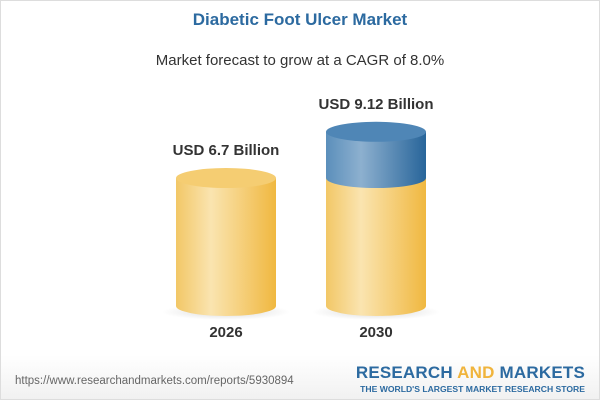 The image size is (600, 400). What do you see at coordinates (226, 150) in the screenshot?
I see `data-label: USD 6.7 Billion` at bounding box center [226, 150].